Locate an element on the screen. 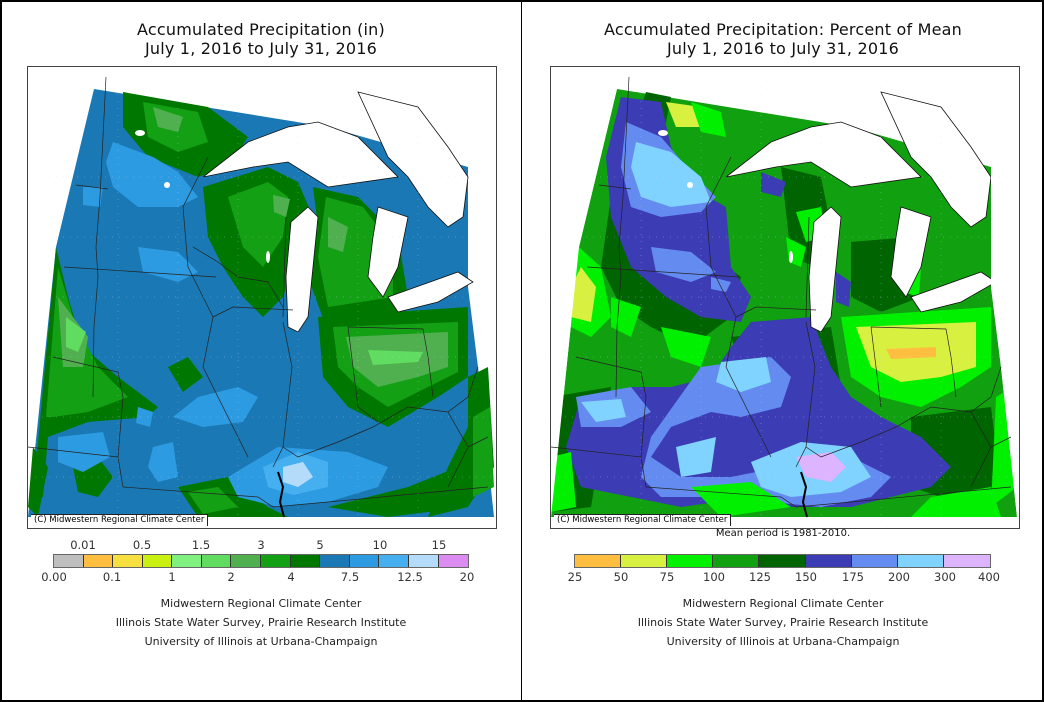 The width and height of the screenshot is (1044, 702). precip-inches-colorbar is located at coordinates (261, 561).